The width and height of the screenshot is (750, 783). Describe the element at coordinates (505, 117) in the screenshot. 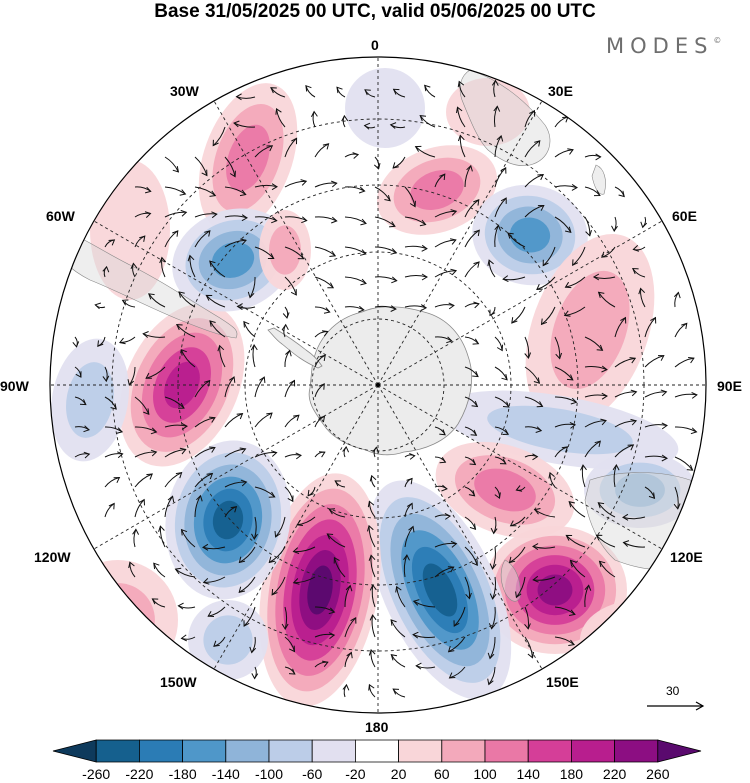

I see `africa-landmass` at that location.